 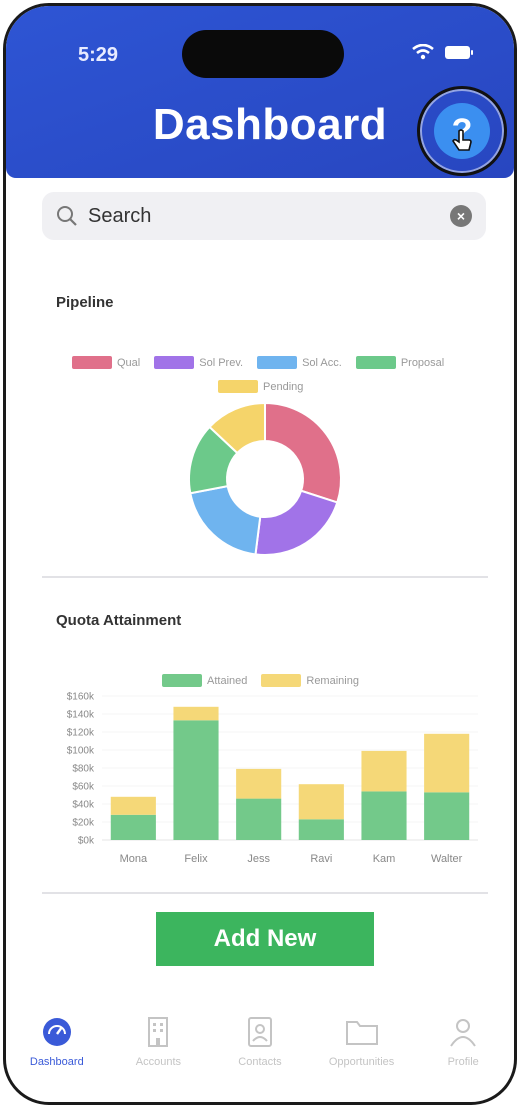 I want to click on bar-remaining-mona, so click(x=133, y=805).